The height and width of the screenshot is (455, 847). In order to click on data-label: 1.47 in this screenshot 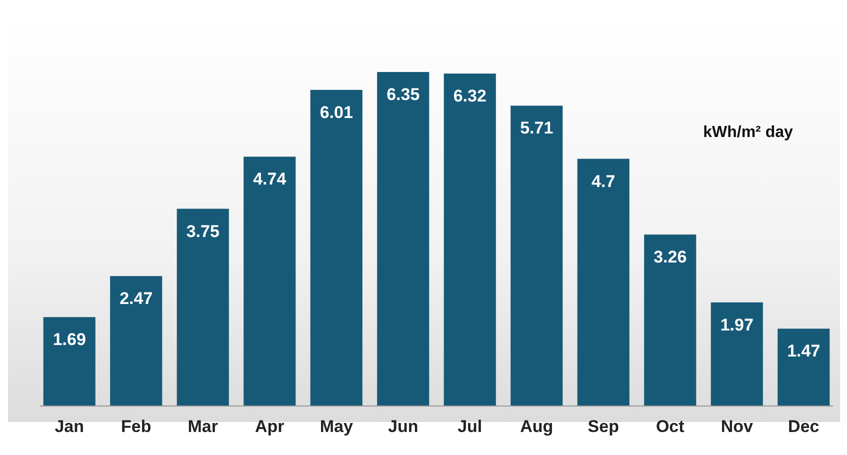, I will do `click(803, 351)`.